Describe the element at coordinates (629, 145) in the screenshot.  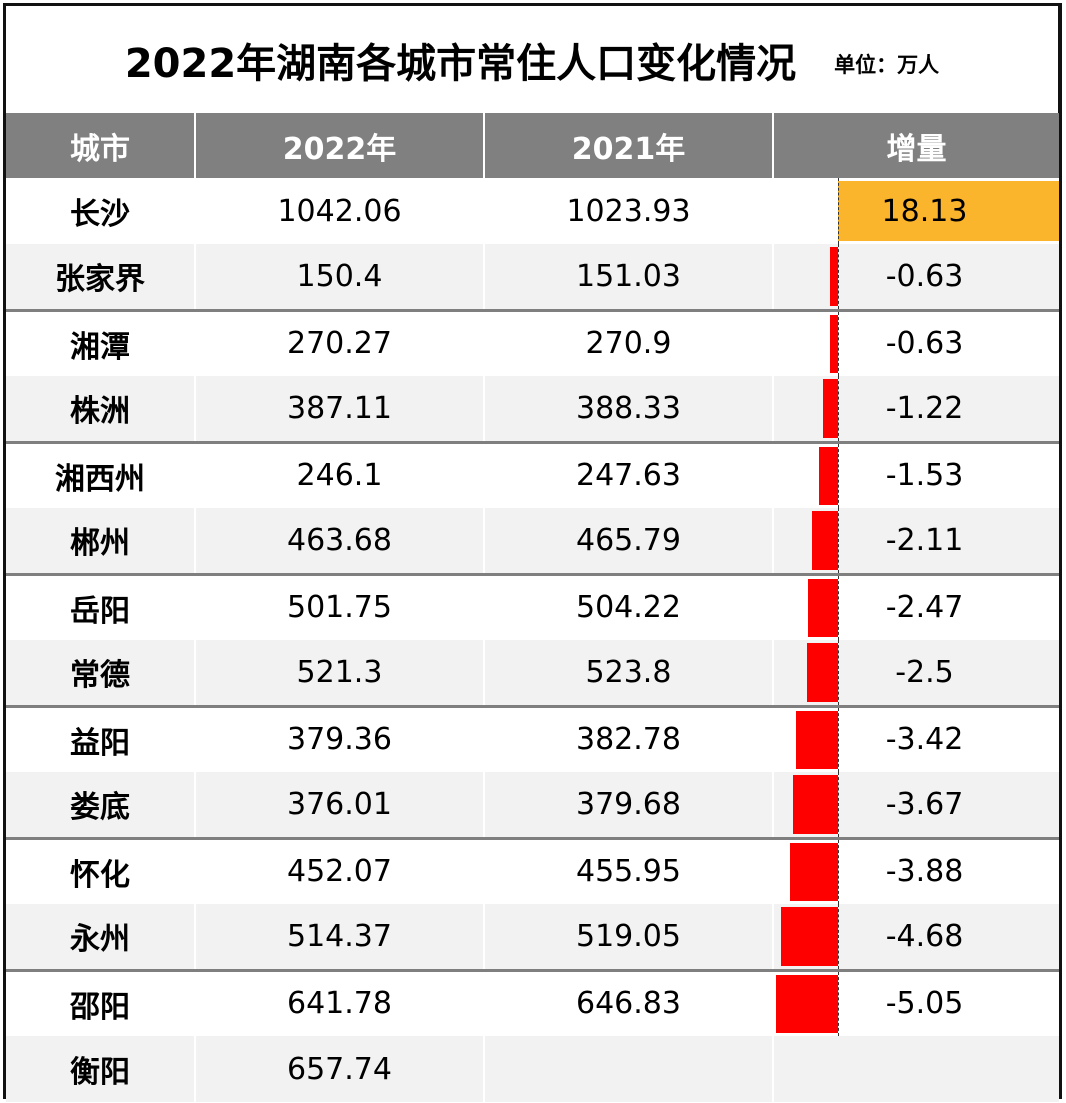
I see `header-2021: 2021年` at that location.